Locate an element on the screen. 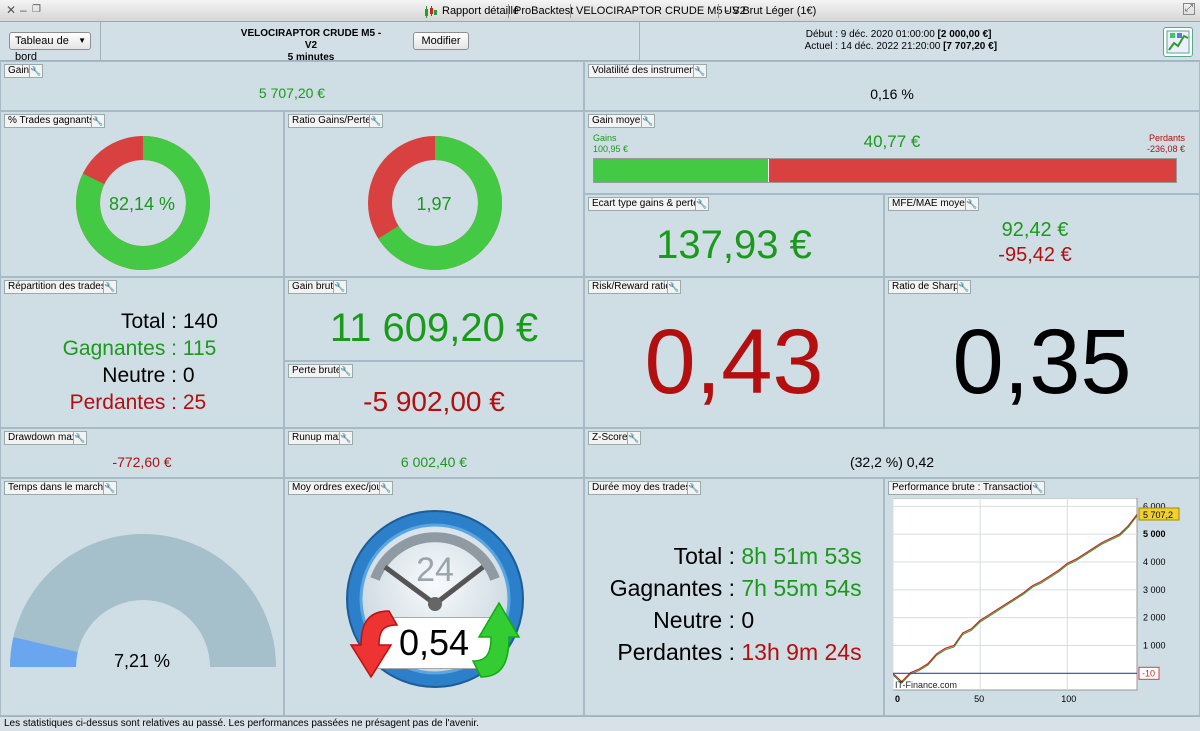 The height and width of the screenshot is (731, 1200). zscore-panel: Z-Score 🔧 (32,2 %) 0,42 is located at coordinates (892, 453).